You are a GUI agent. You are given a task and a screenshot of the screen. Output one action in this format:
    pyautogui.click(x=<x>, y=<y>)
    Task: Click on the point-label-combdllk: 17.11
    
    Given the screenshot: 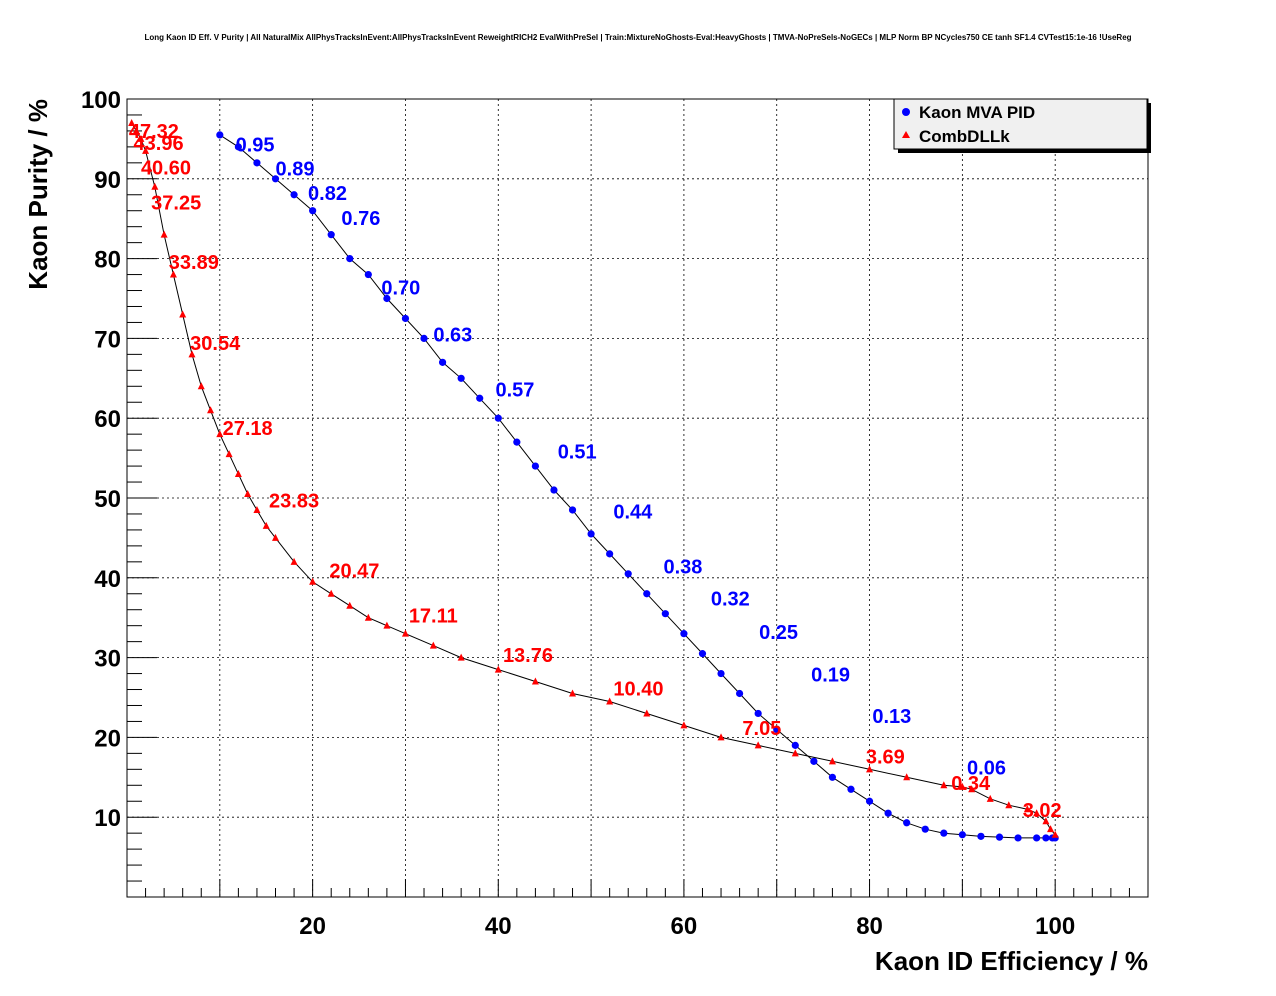 What is the action you would take?
    pyautogui.click(x=433, y=616)
    